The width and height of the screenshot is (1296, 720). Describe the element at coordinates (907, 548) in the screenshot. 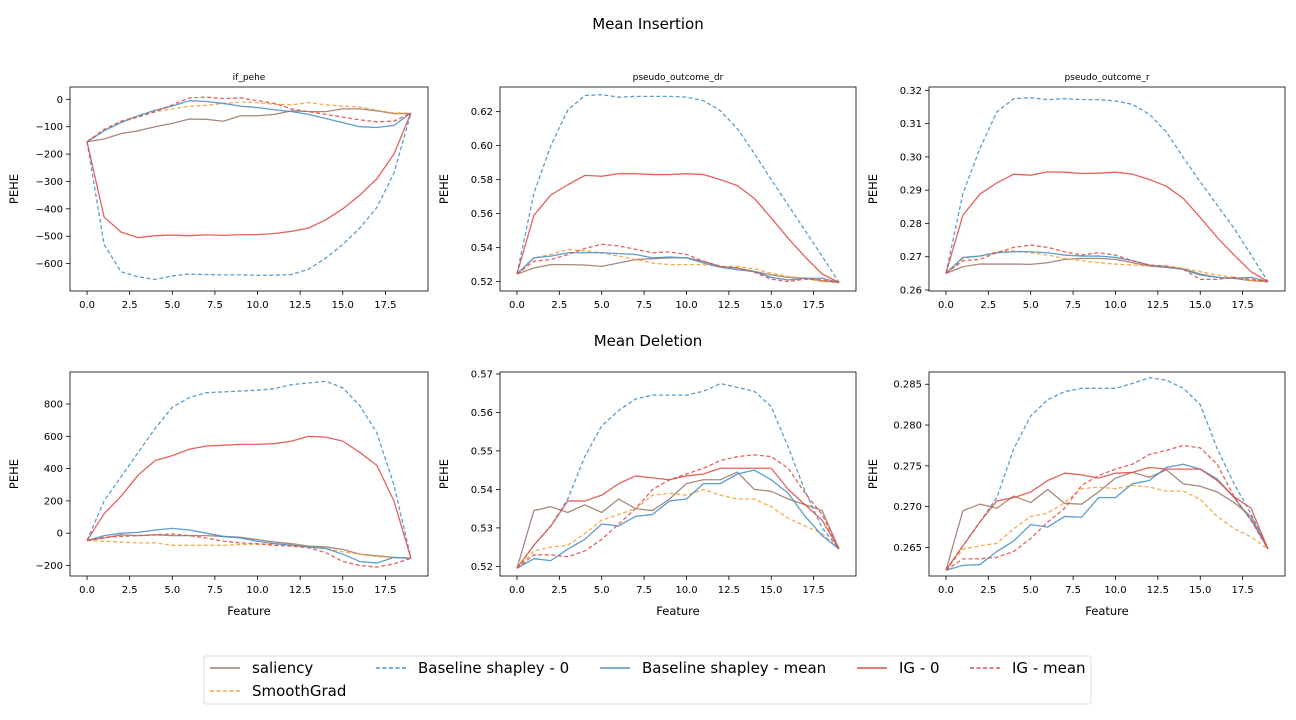

I see `y-tick-label: 0.265` at that location.